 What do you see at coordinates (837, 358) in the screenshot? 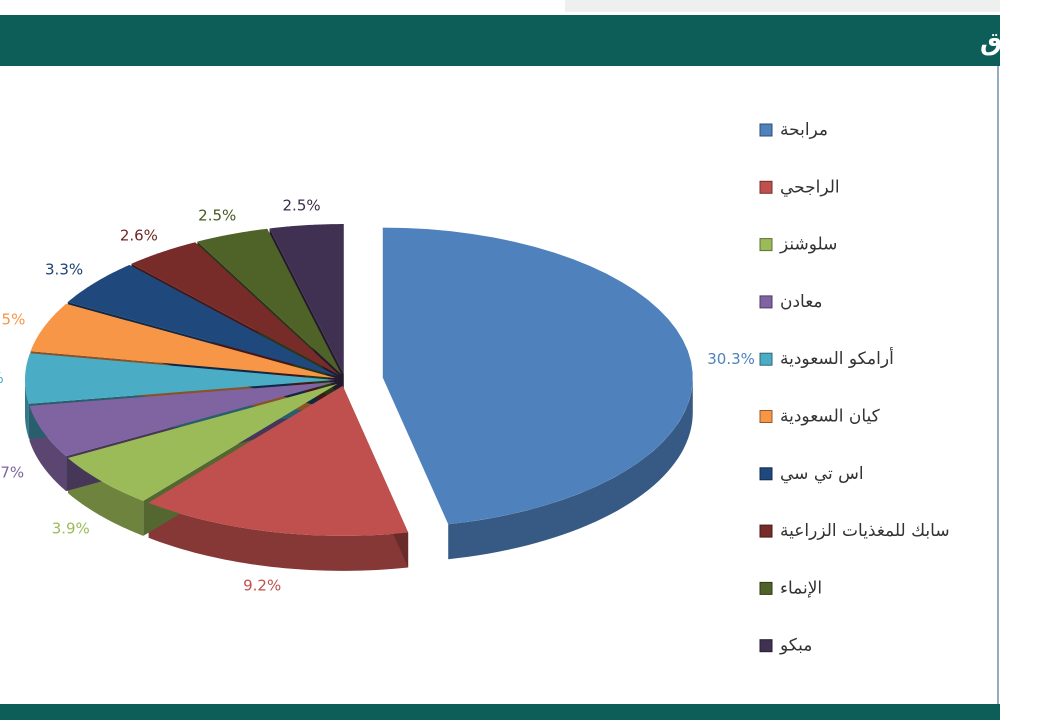
I see `legend-label: أرامكو السعودية` at bounding box center [837, 358].